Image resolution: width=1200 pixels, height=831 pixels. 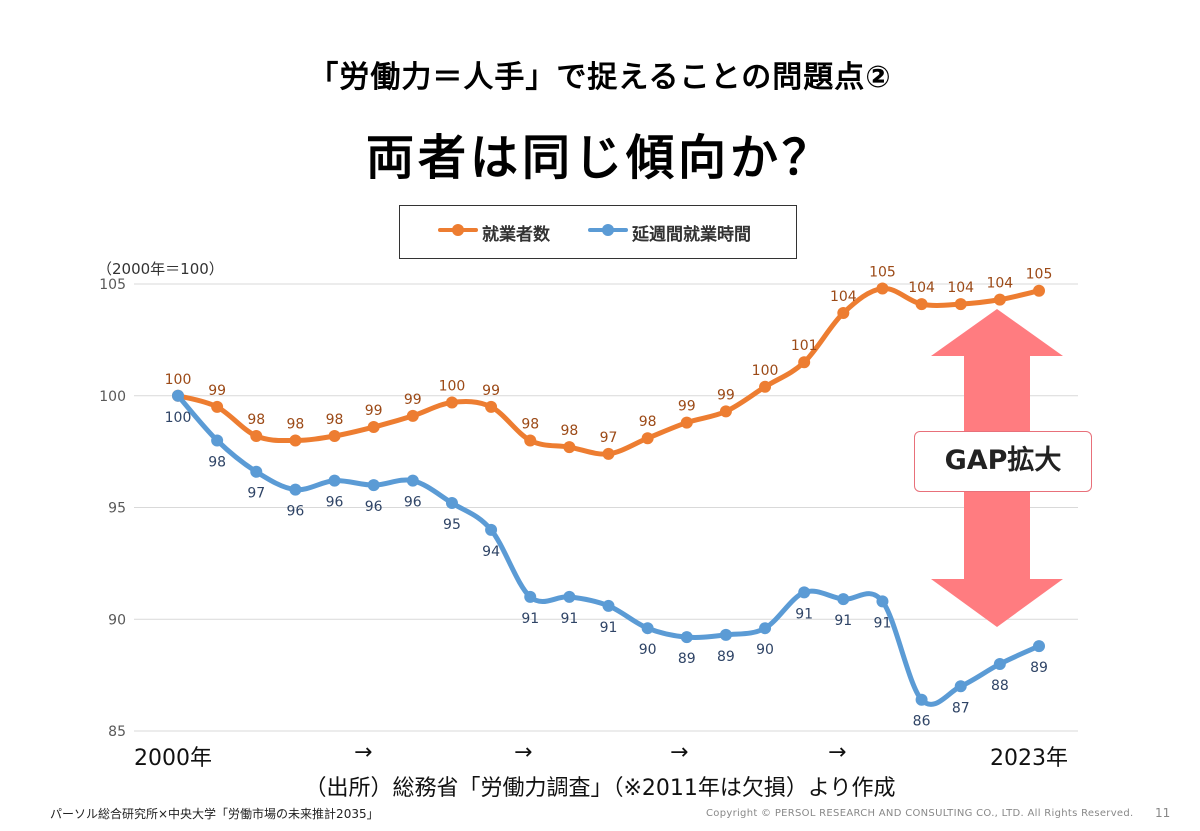 What do you see at coordinates (804, 346) in the screenshot?
I see `data-label: 101` at bounding box center [804, 346].